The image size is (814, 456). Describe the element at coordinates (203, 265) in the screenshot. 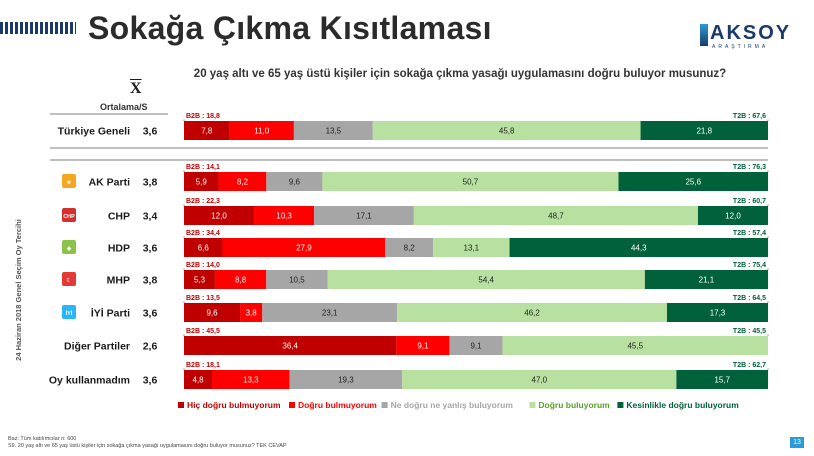

I see `b2b-label: B2B : 14,0` at that location.